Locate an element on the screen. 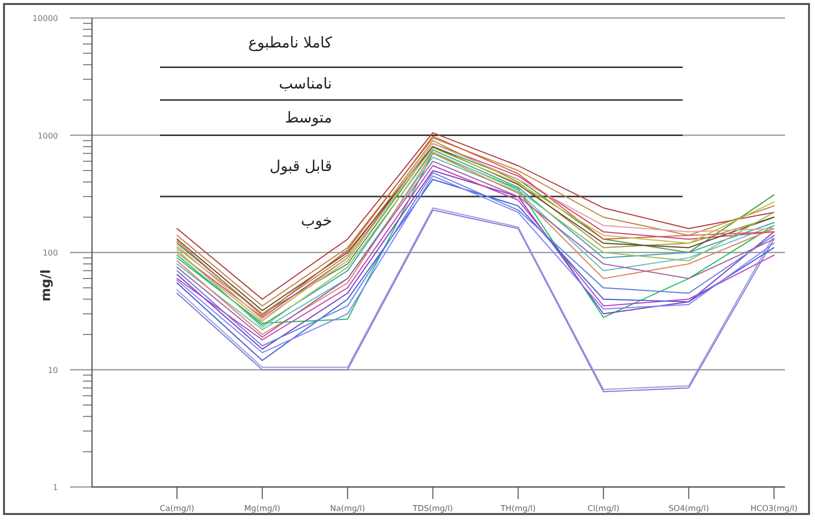  x-tick-label: Mg(mg/l) is located at coordinates (262, 508).